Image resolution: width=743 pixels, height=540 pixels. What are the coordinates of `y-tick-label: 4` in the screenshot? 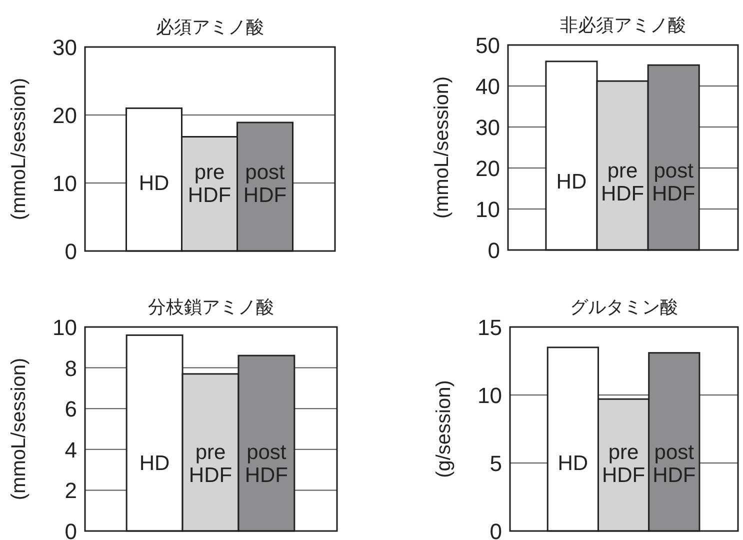 It's located at (70, 449).